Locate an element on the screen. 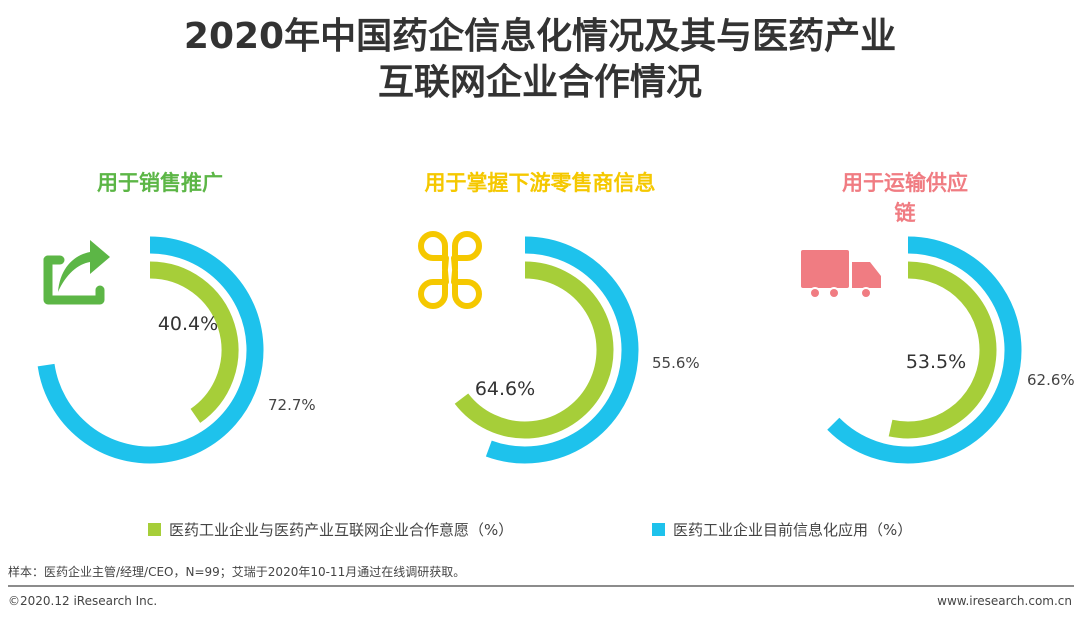  label-application-1: 72.7% is located at coordinates (292, 405).